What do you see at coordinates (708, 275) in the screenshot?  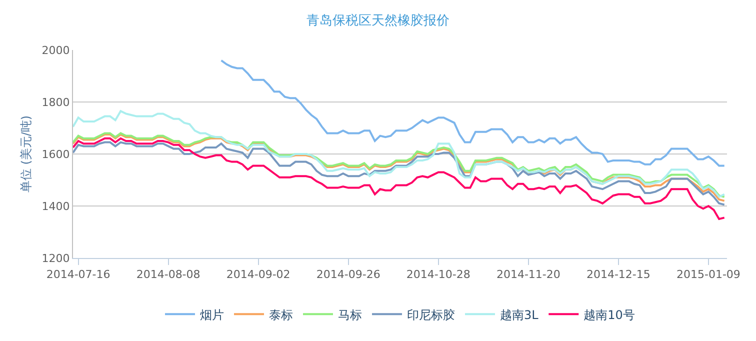 I see `x-tick-label: 2015-01-09` at bounding box center [708, 275].